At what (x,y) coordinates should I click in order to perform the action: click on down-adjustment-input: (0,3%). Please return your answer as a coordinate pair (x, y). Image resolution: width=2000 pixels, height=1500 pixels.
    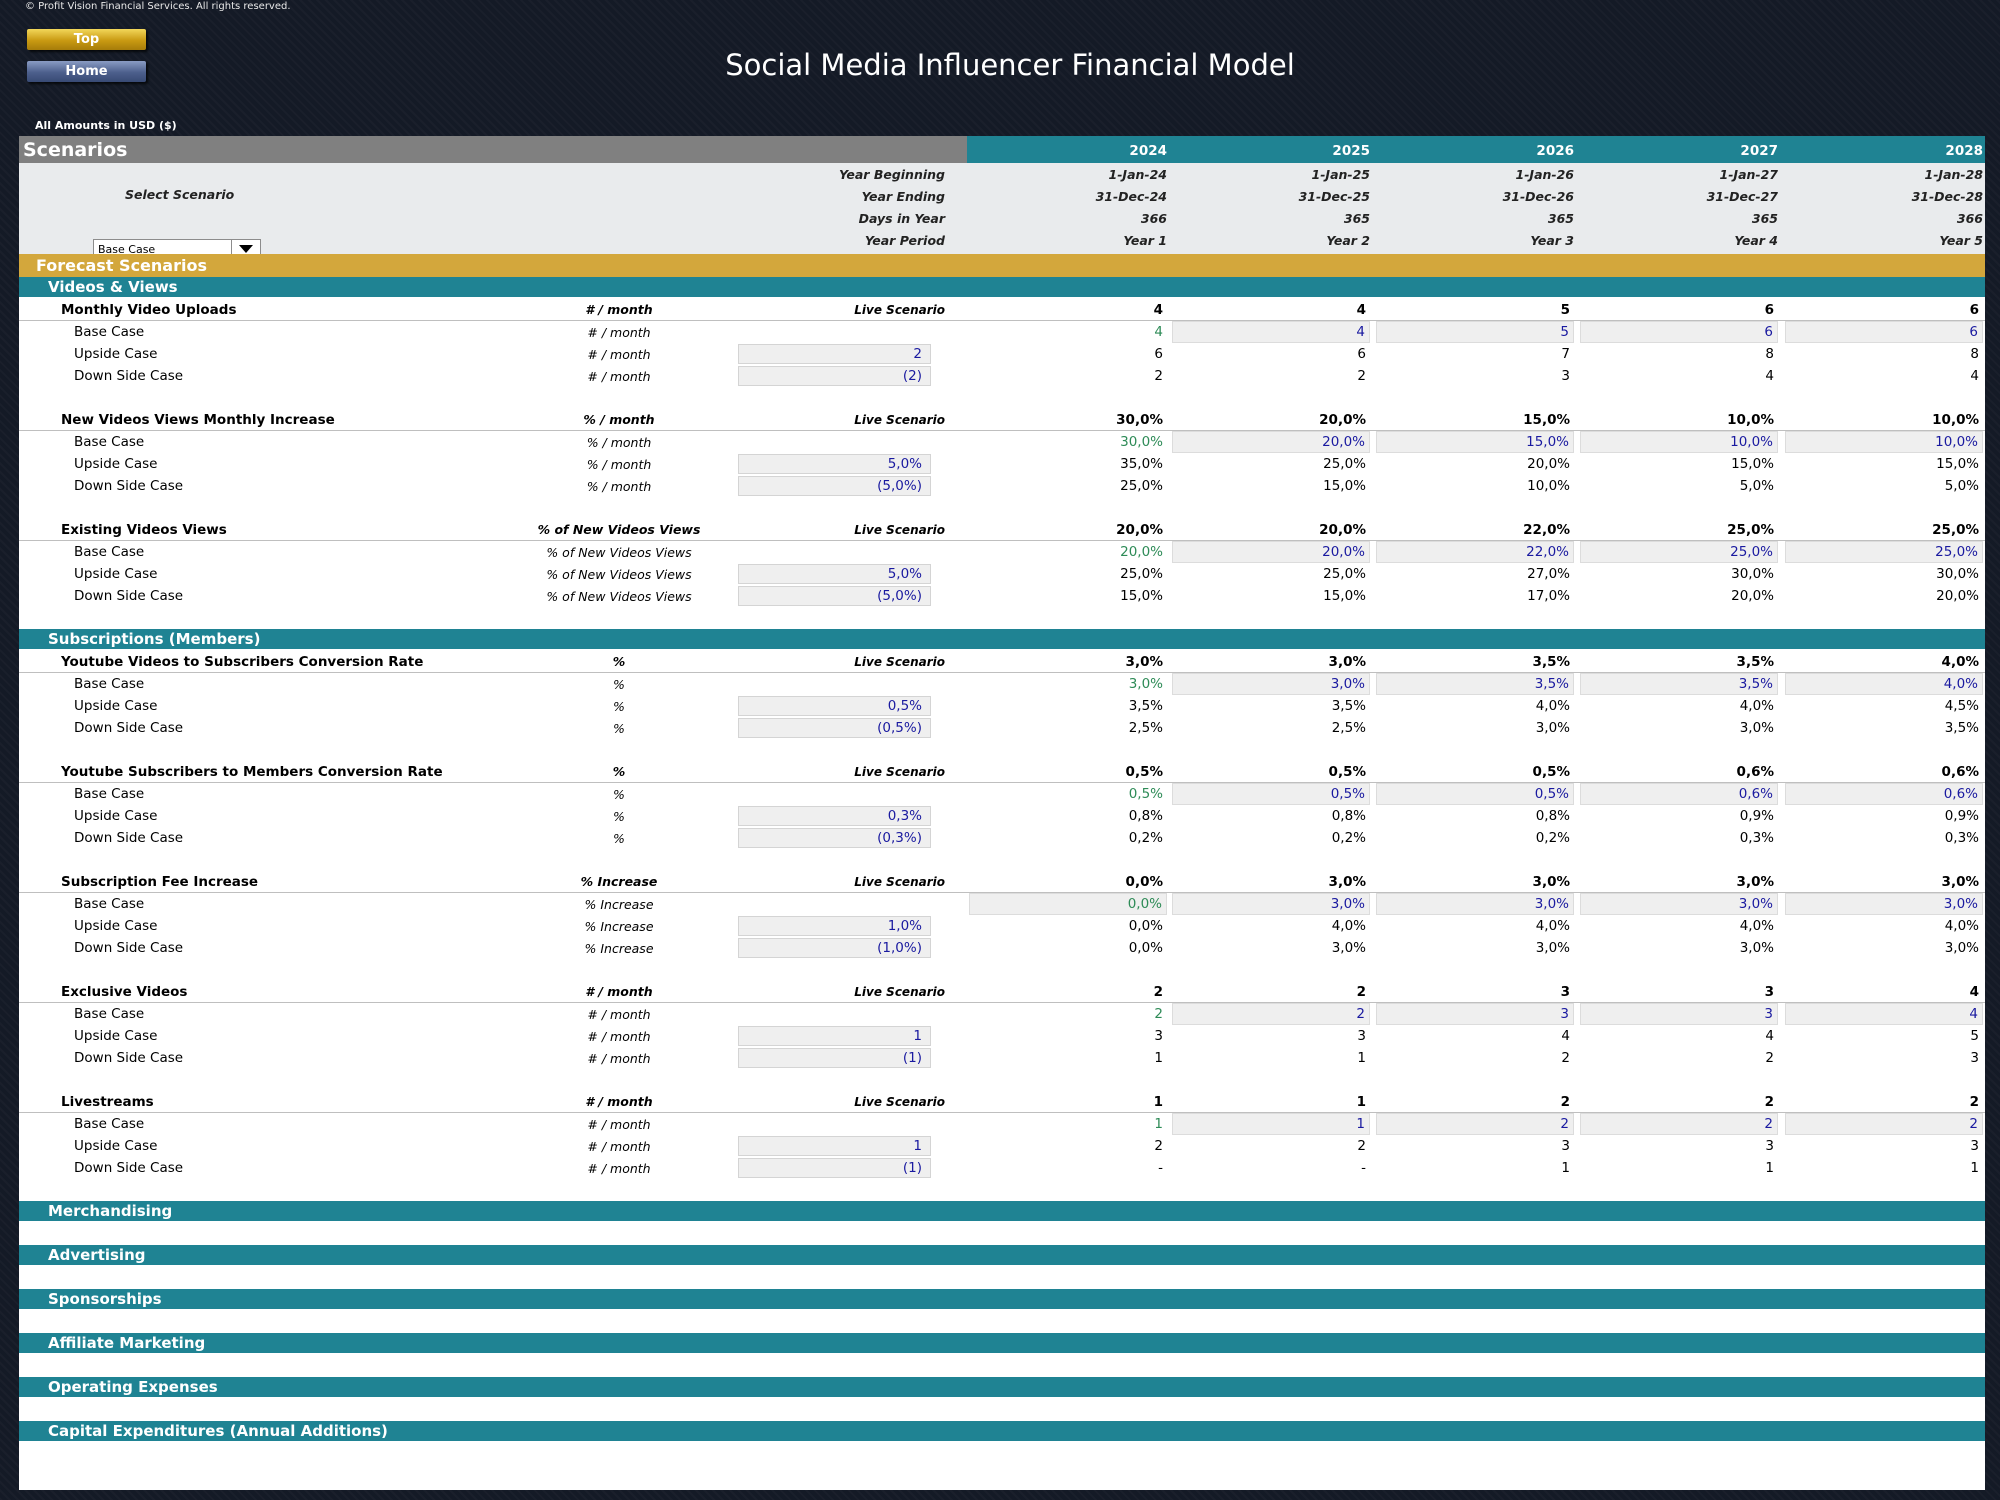
    Looking at the image, I should click on (834, 838).